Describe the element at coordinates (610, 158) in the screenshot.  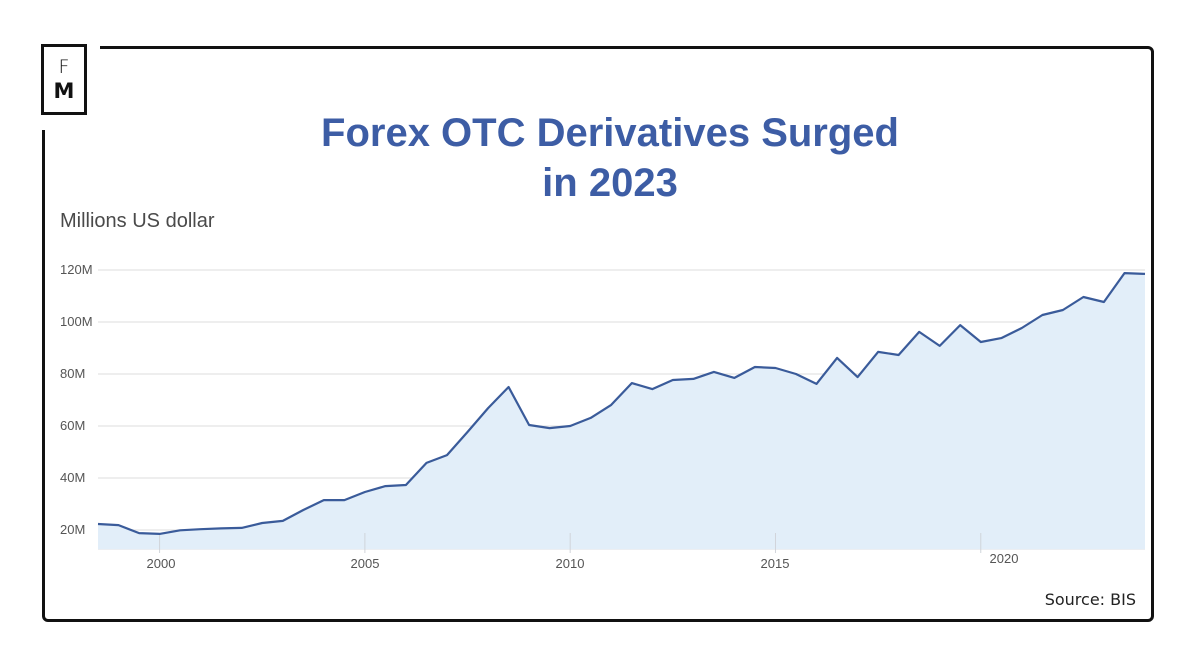
I see `chart-title: Forex OTC Derivatives Surged in 2023` at that location.